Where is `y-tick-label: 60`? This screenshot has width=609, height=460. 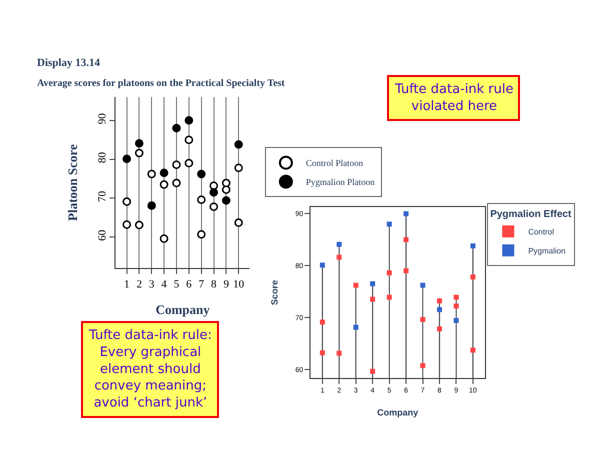 y-tick-label: 60 is located at coordinates (102, 235).